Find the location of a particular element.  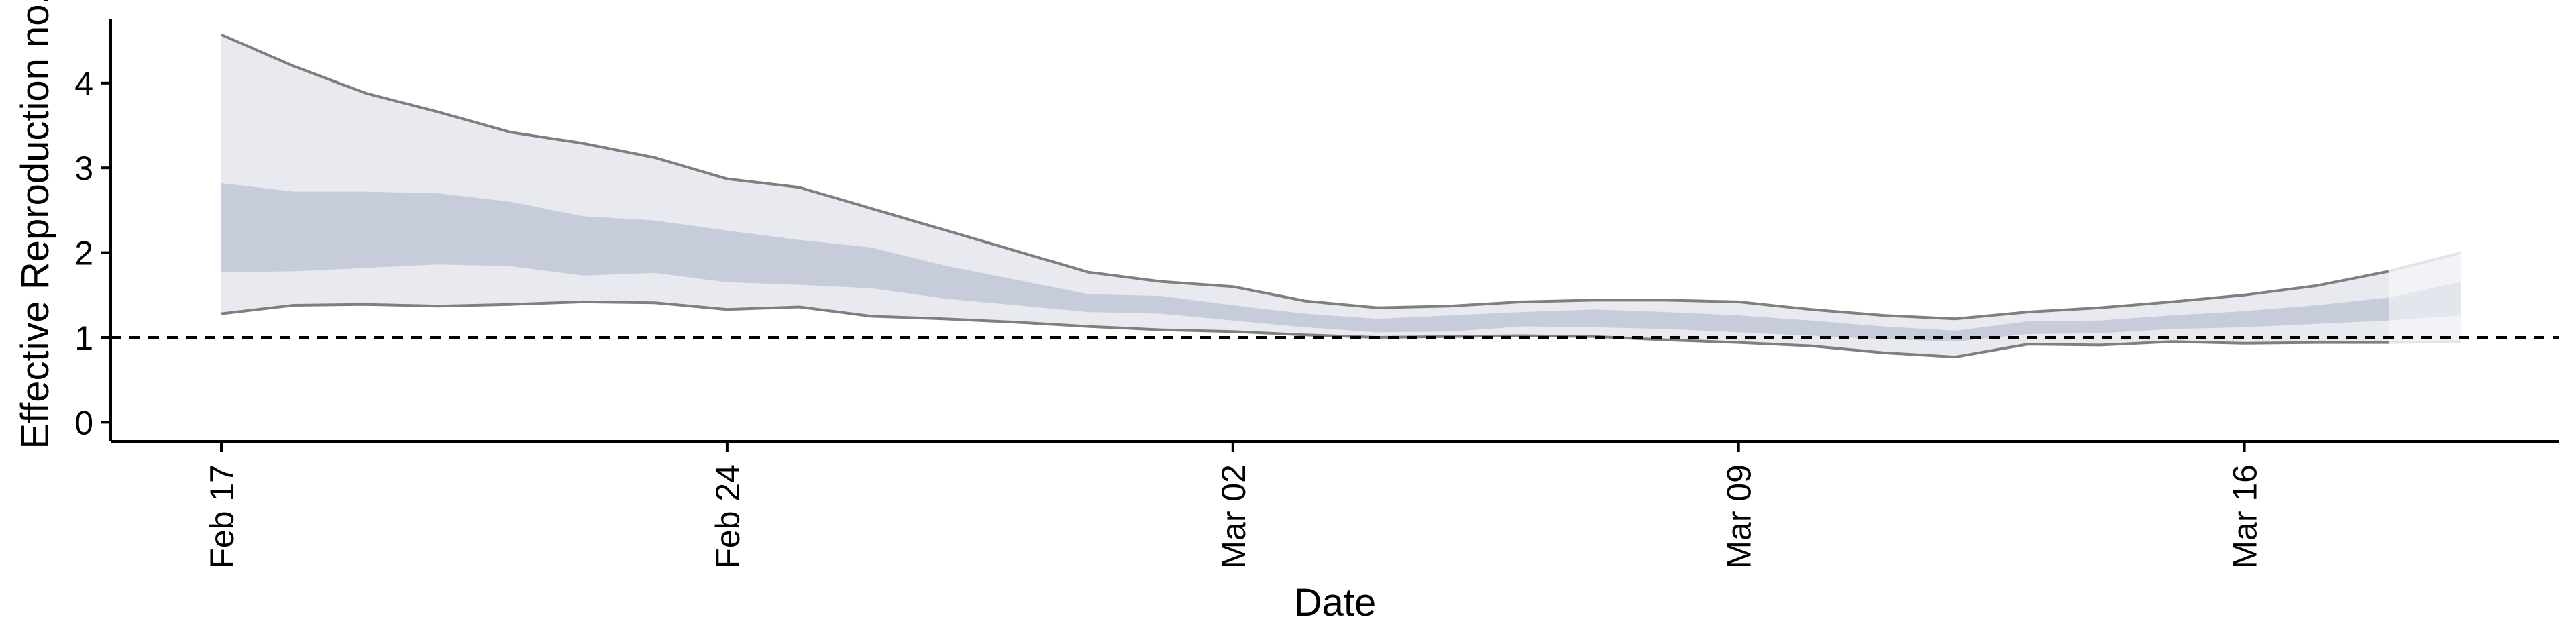

y-tick-label: 2 is located at coordinates (83, 253).